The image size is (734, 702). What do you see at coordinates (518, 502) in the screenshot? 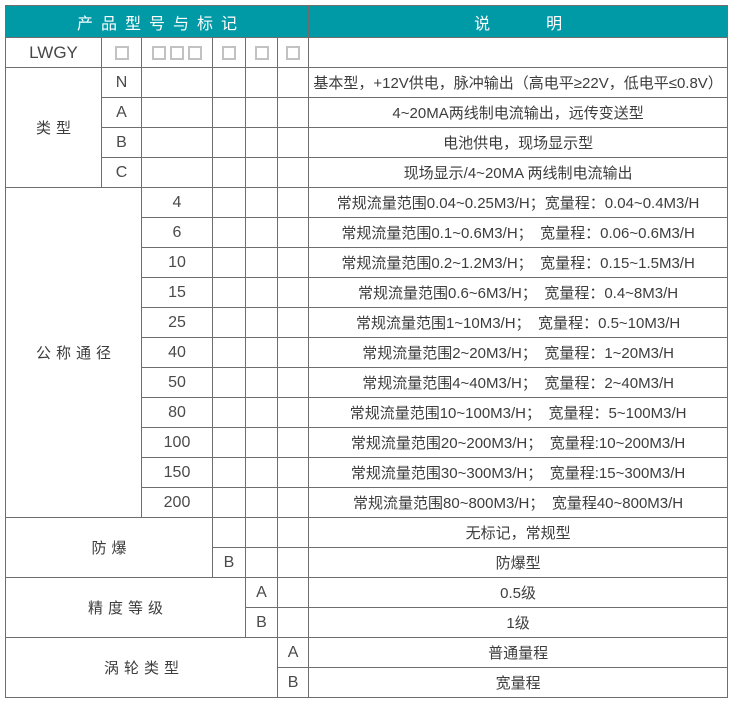
I see `diameter-desc-cell: 常规流量范围80~800M3/H； 宽量程40~800M3/H` at bounding box center [518, 502].